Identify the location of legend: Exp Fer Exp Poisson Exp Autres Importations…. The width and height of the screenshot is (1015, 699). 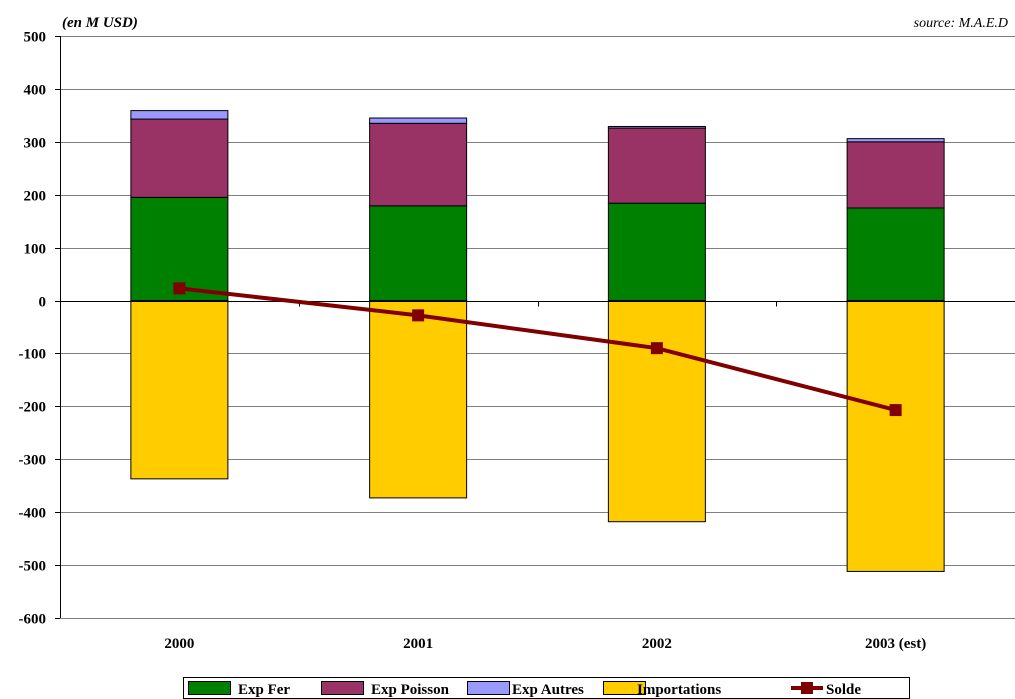
(546, 688).